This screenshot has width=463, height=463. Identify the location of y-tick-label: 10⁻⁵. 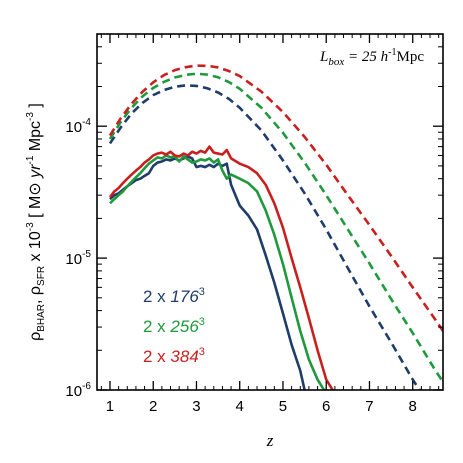
(78, 258).